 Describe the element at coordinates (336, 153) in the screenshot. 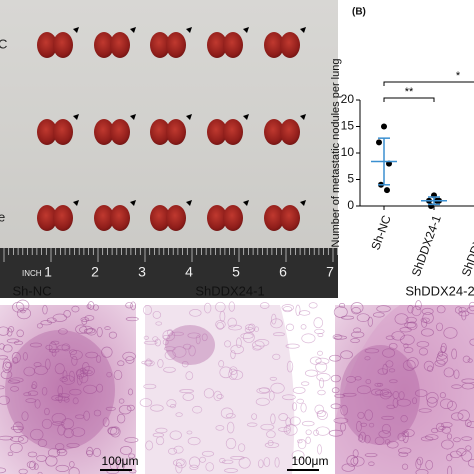

I see `y-axis-label: Number of metastatic nodules per lung` at that location.